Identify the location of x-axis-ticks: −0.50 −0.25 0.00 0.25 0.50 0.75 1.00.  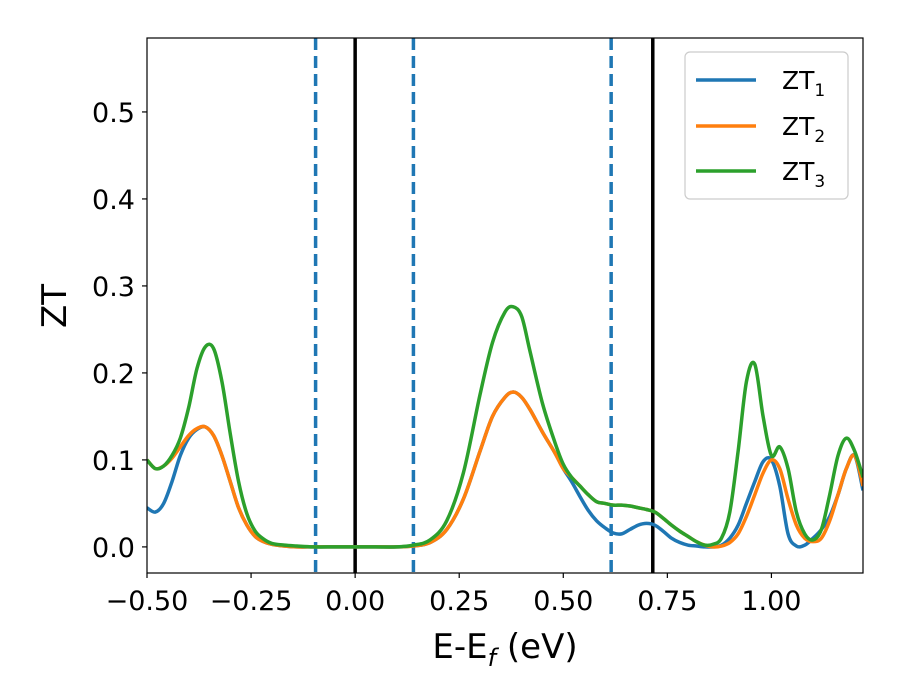
(453, 595).